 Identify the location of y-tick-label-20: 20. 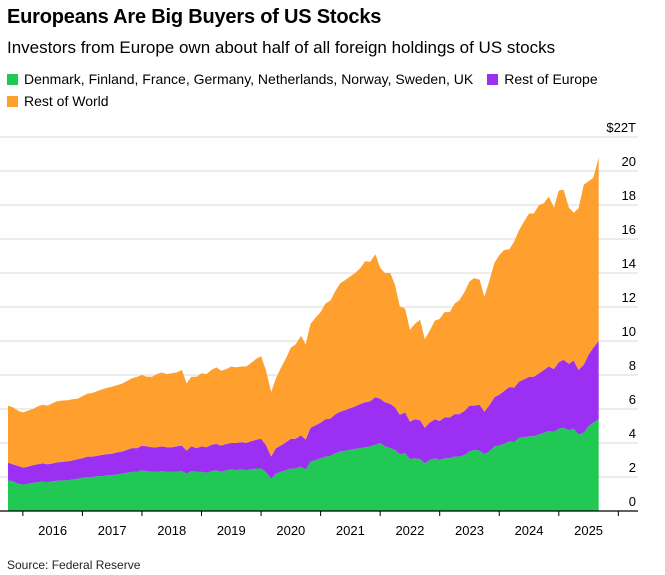
(629, 161).